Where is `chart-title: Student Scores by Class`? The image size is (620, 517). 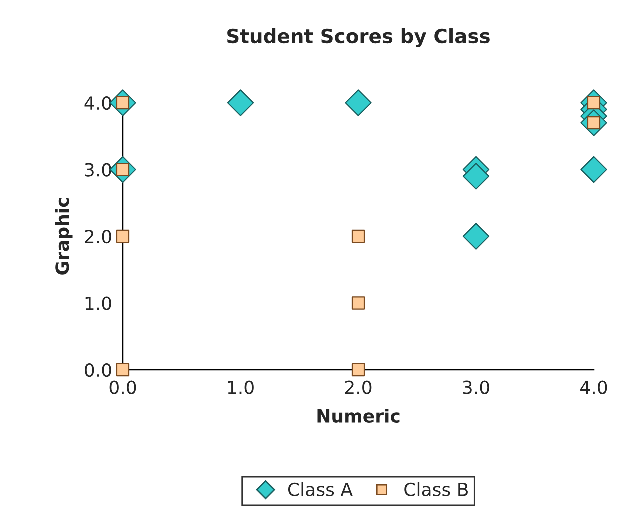 chart-title: Student Scores by Class is located at coordinates (359, 38).